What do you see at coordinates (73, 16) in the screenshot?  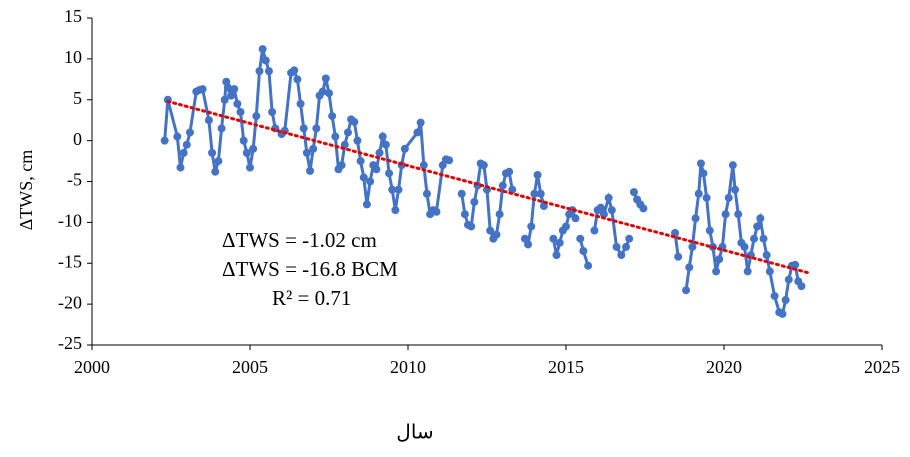 I see `y-tick-label: 15` at bounding box center [73, 16].